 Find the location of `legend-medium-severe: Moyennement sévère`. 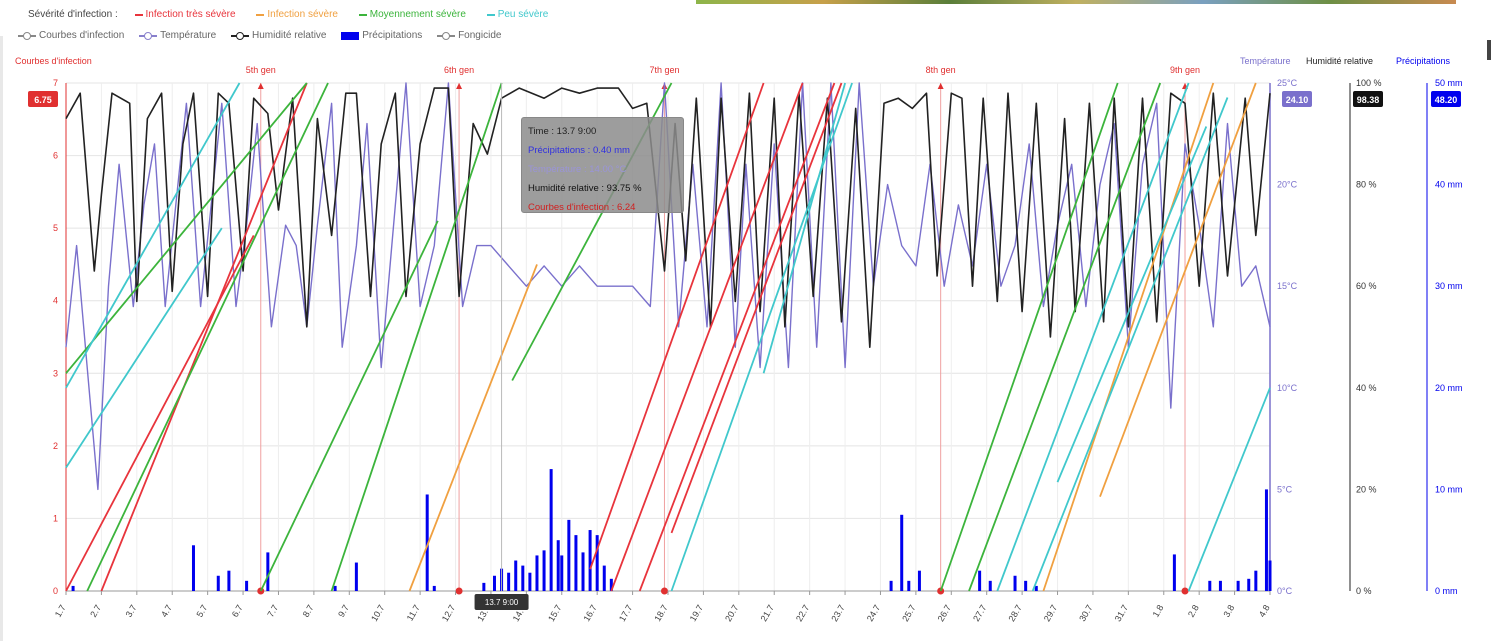

legend-medium-severe: Moyennement sévère is located at coordinates (412, 14).